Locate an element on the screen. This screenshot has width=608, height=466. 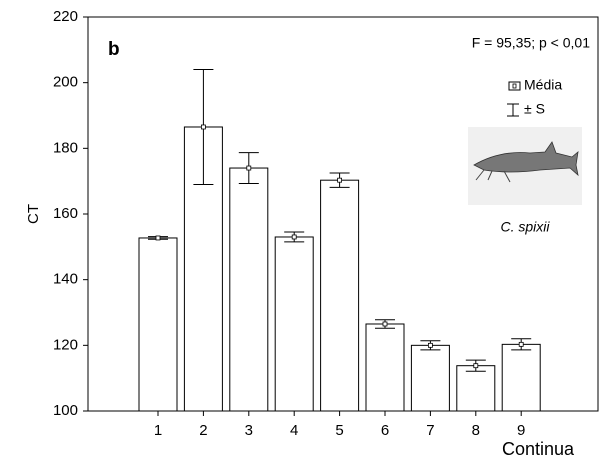
y-tick-label: 200 is located at coordinates (65, 82).